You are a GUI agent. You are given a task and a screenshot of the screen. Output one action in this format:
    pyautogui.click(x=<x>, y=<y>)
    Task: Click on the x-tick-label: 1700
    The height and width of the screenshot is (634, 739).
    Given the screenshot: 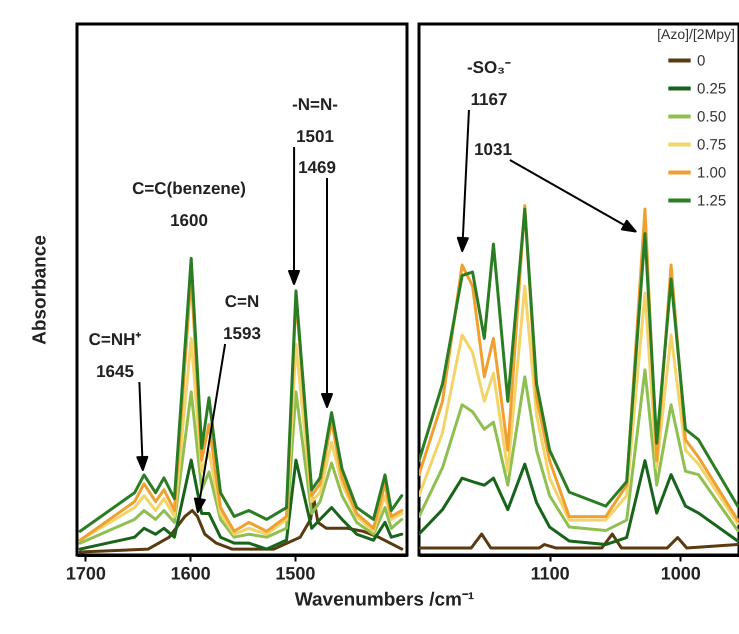 What is the action you would take?
    pyautogui.click(x=86, y=574)
    